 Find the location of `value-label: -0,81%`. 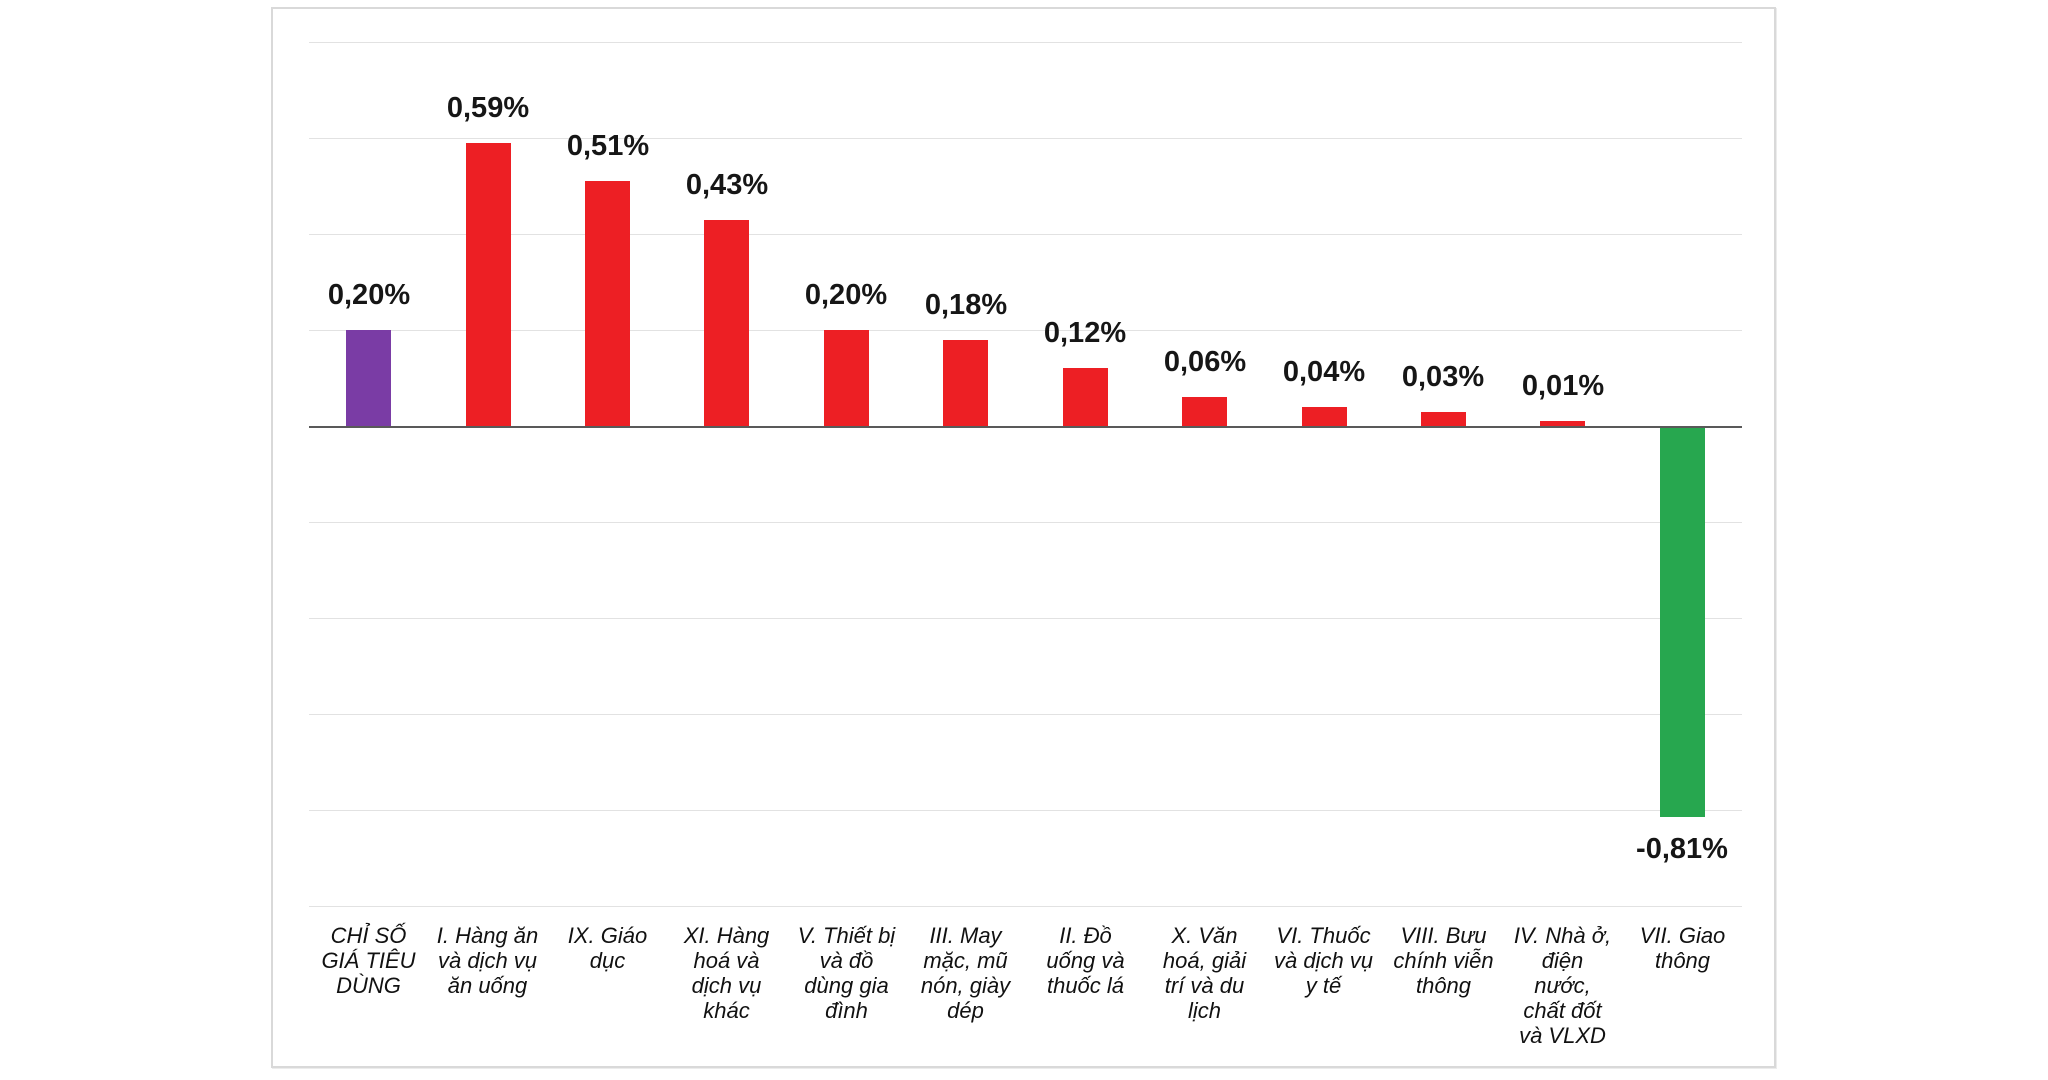

value-label: -0,81% is located at coordinates (1682, 849).